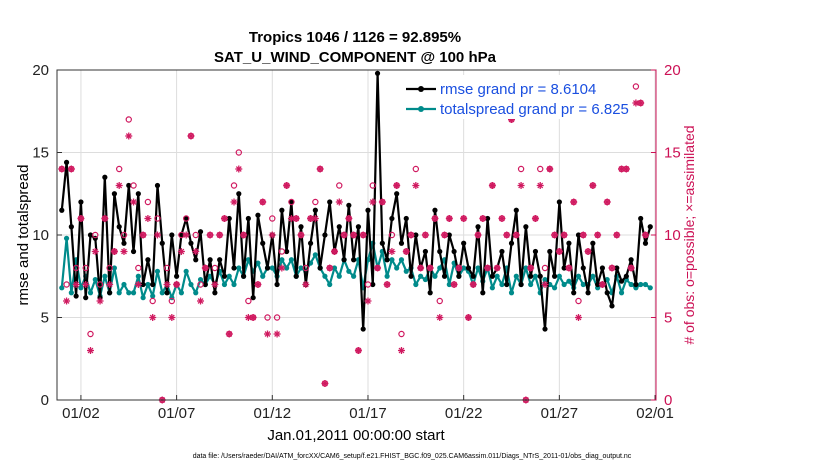  What do you see at coordinates (177, 413) in the screenshot?
I see `x-tick-label: 01/07` at bounding box center [177, 413].